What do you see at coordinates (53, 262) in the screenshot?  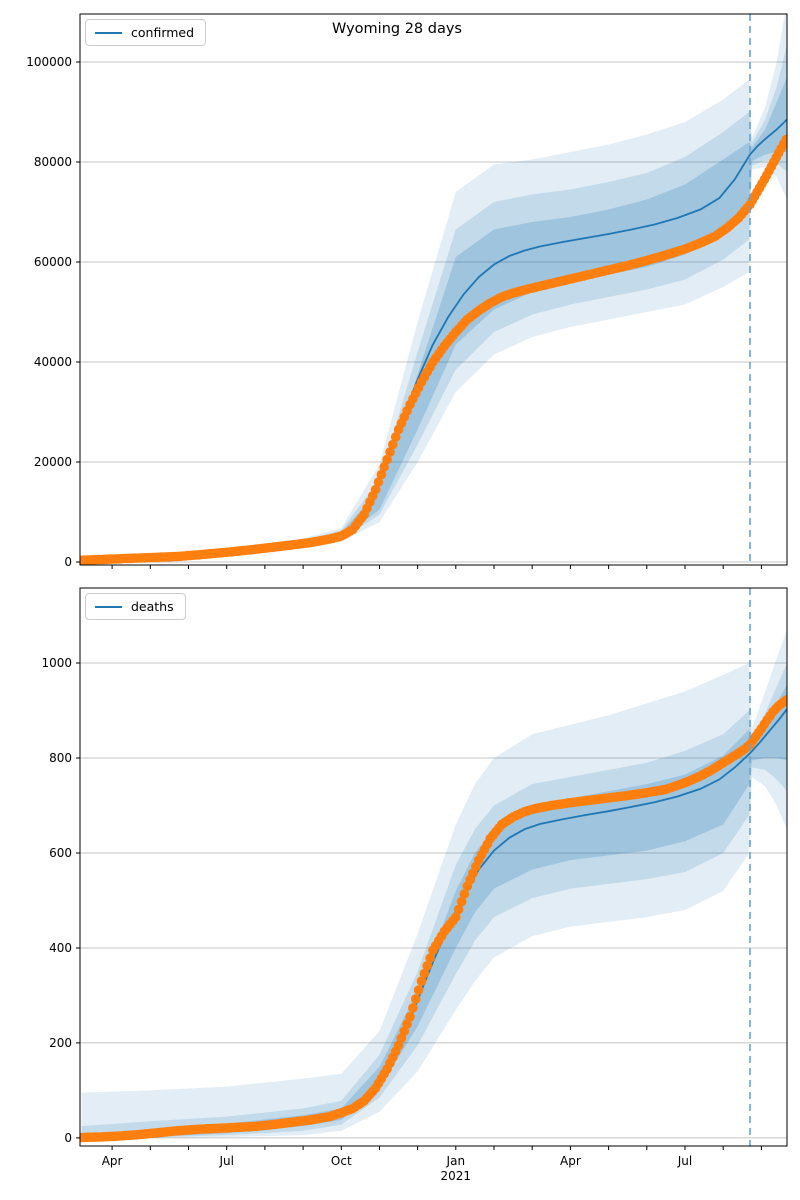 I see `svg-text: 60000` at bounding box center [53, 262].